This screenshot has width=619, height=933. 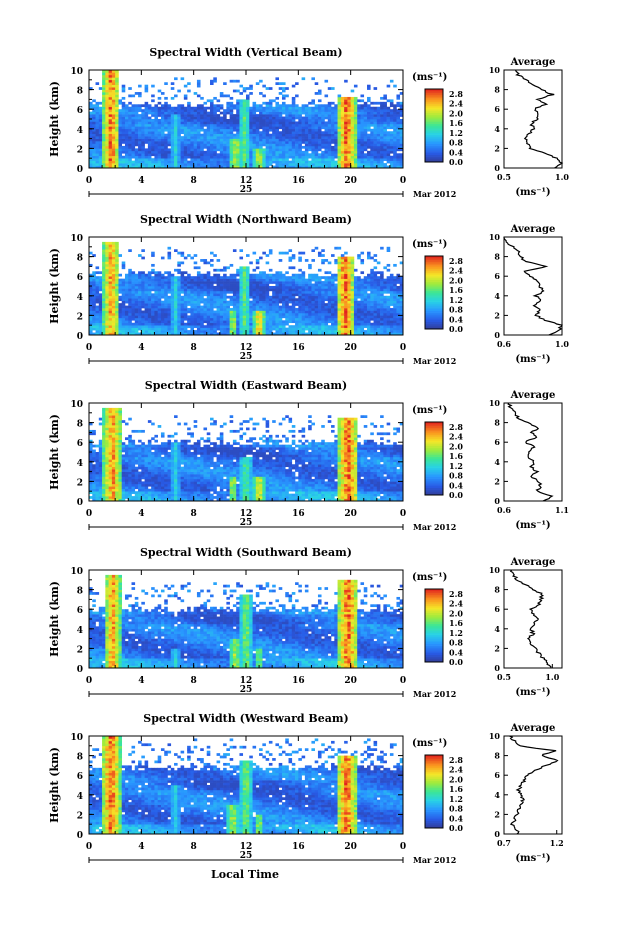 I want to click on colorbar-segment, so click(x=434, y=108).